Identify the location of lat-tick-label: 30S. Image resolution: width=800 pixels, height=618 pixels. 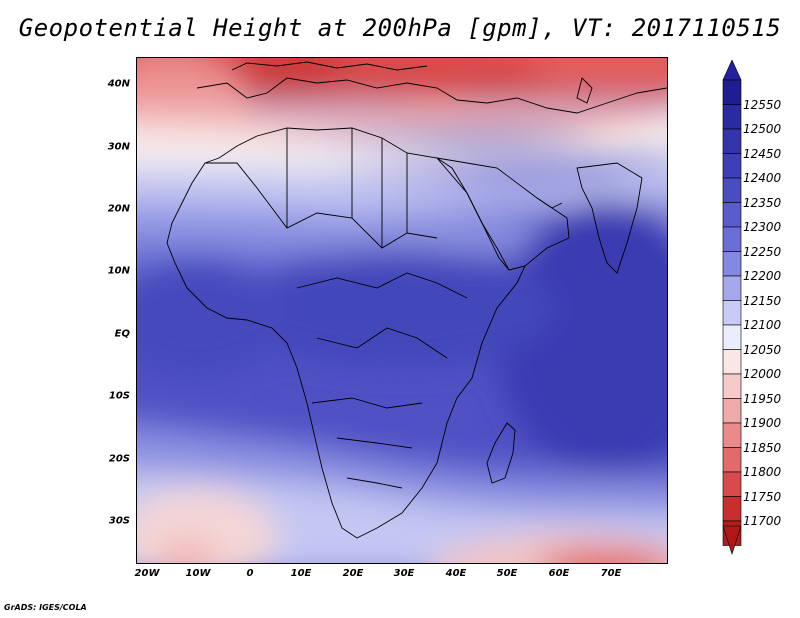
(119, 521).